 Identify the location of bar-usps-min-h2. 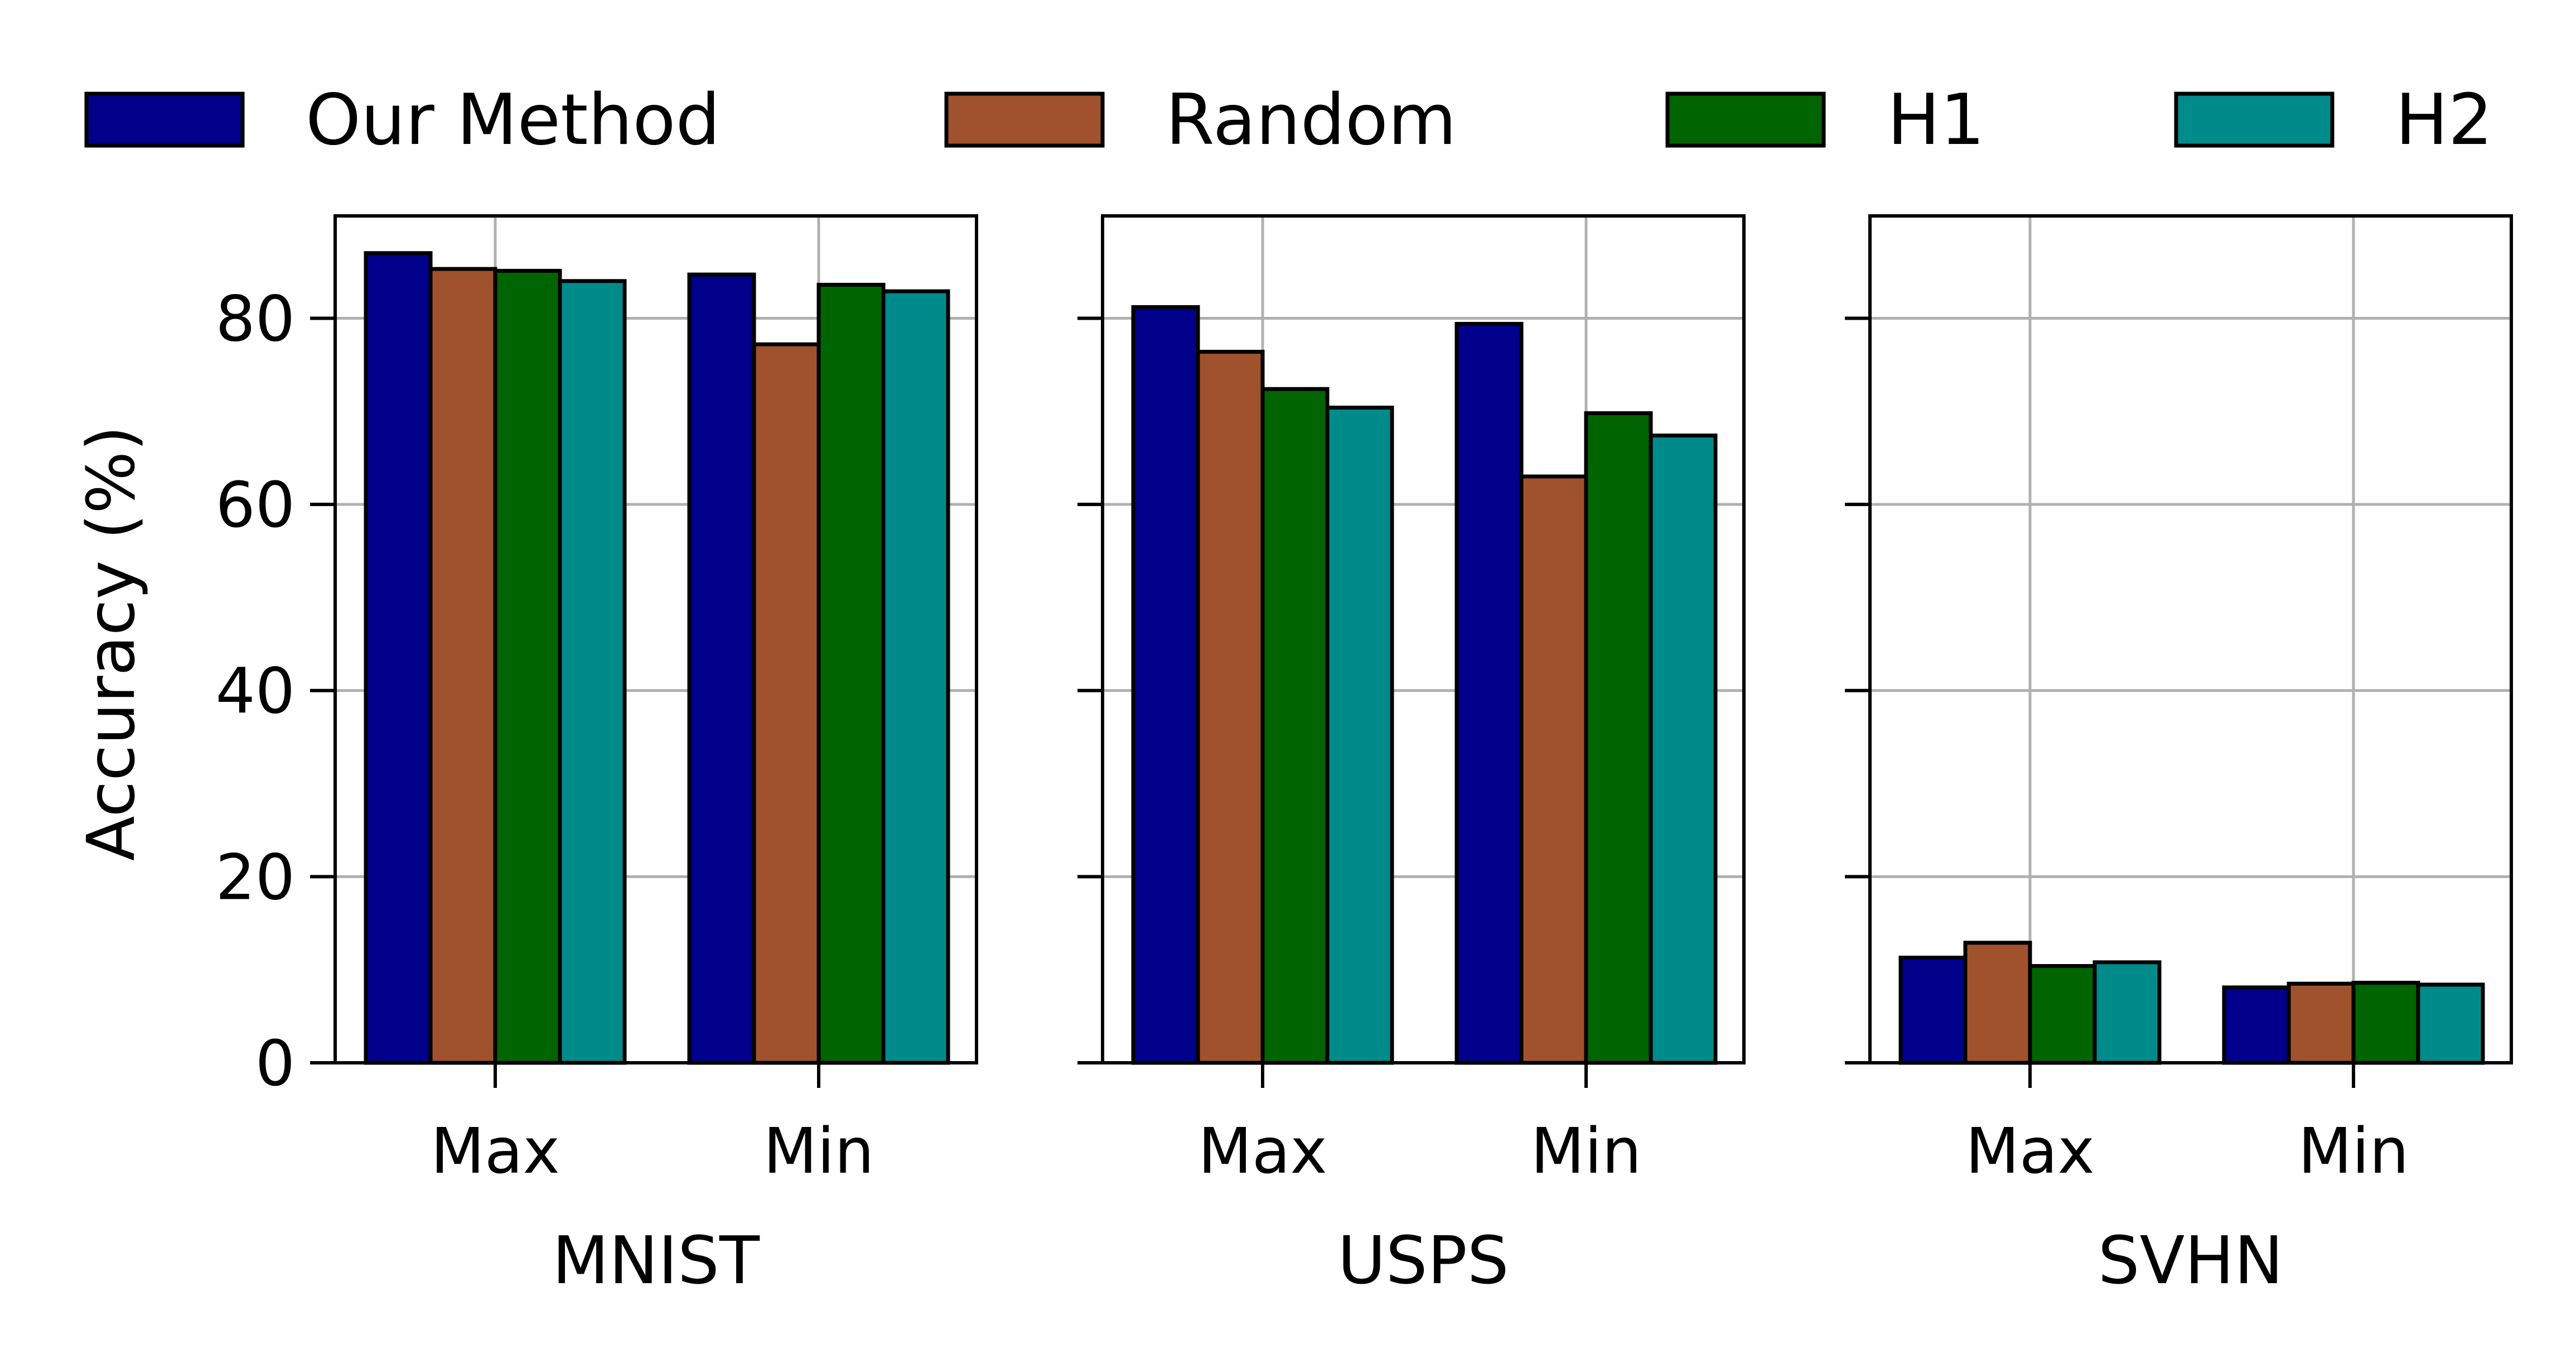
(1683, 749).